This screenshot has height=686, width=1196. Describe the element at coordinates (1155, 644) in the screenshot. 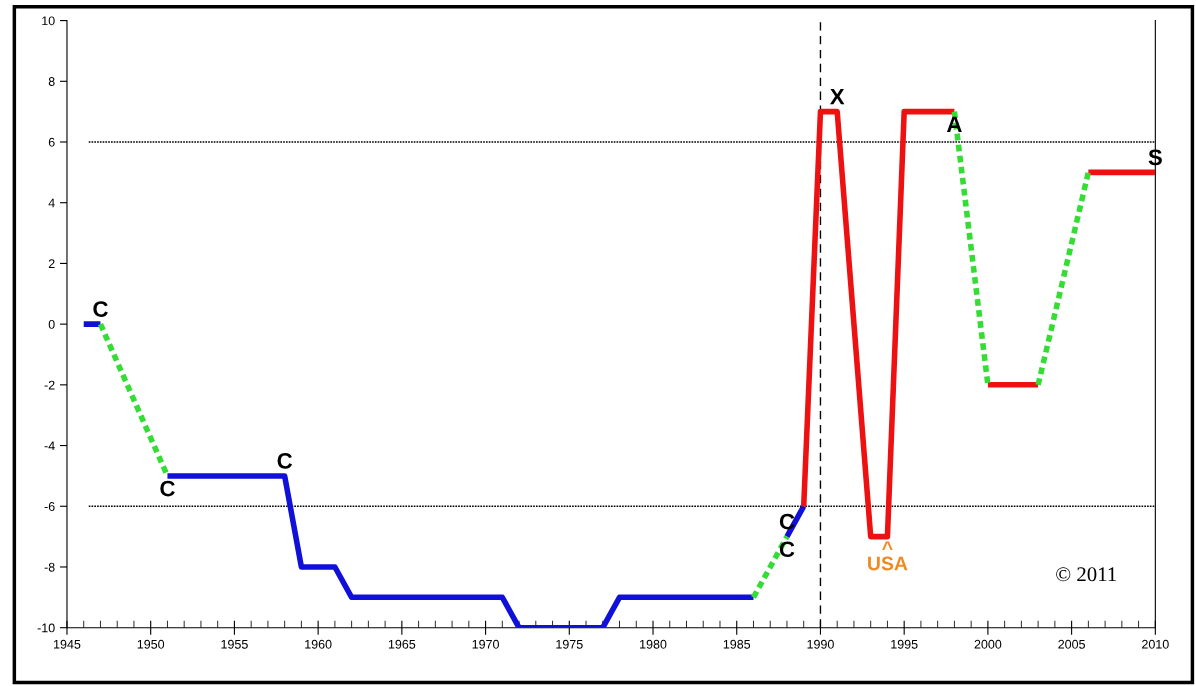

I see `x-tick-label: 2010` at that location.